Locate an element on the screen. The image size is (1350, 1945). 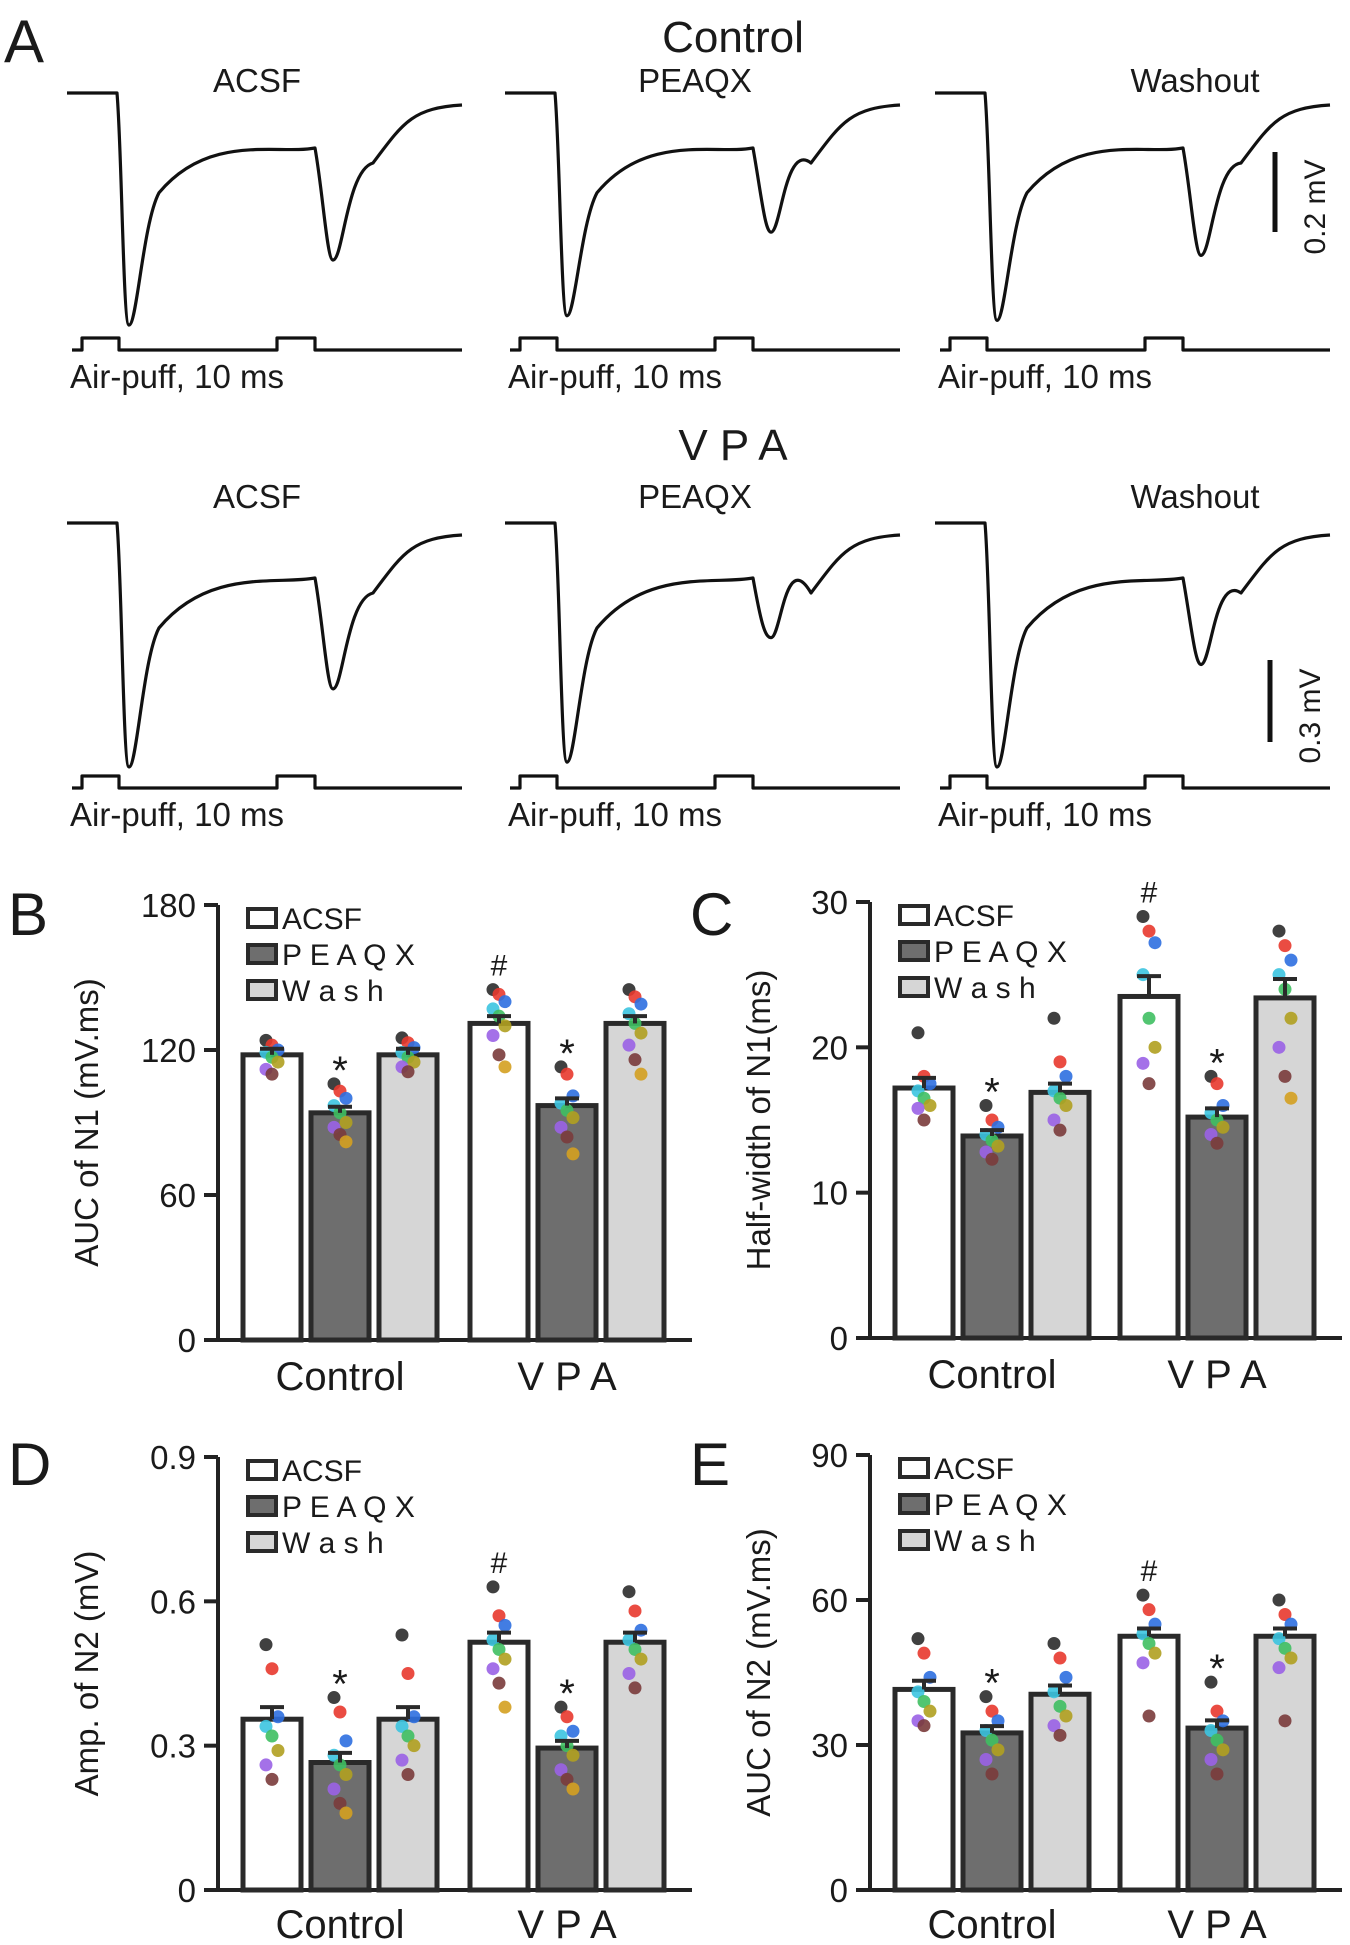
stimulus-label: Air-puff, 10 ms is located at coordinates (1045, 814).